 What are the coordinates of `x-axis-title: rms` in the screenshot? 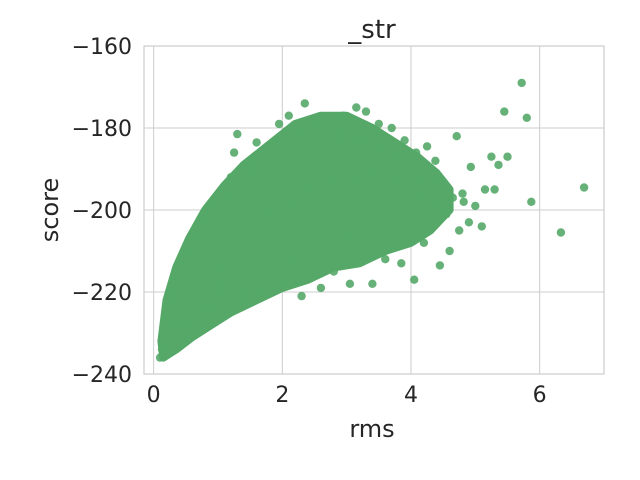 It's located at (371, 429).